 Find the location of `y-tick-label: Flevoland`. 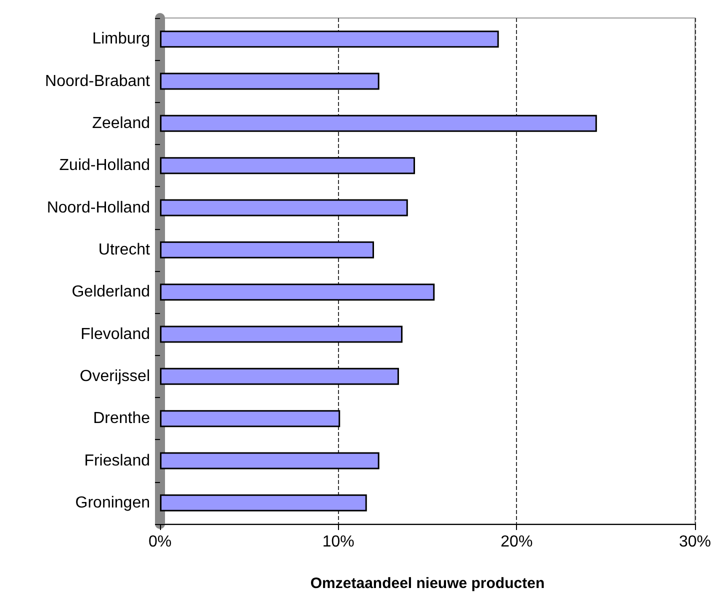

y-tick-label: Flevoland is located at coordinates (115, 334).